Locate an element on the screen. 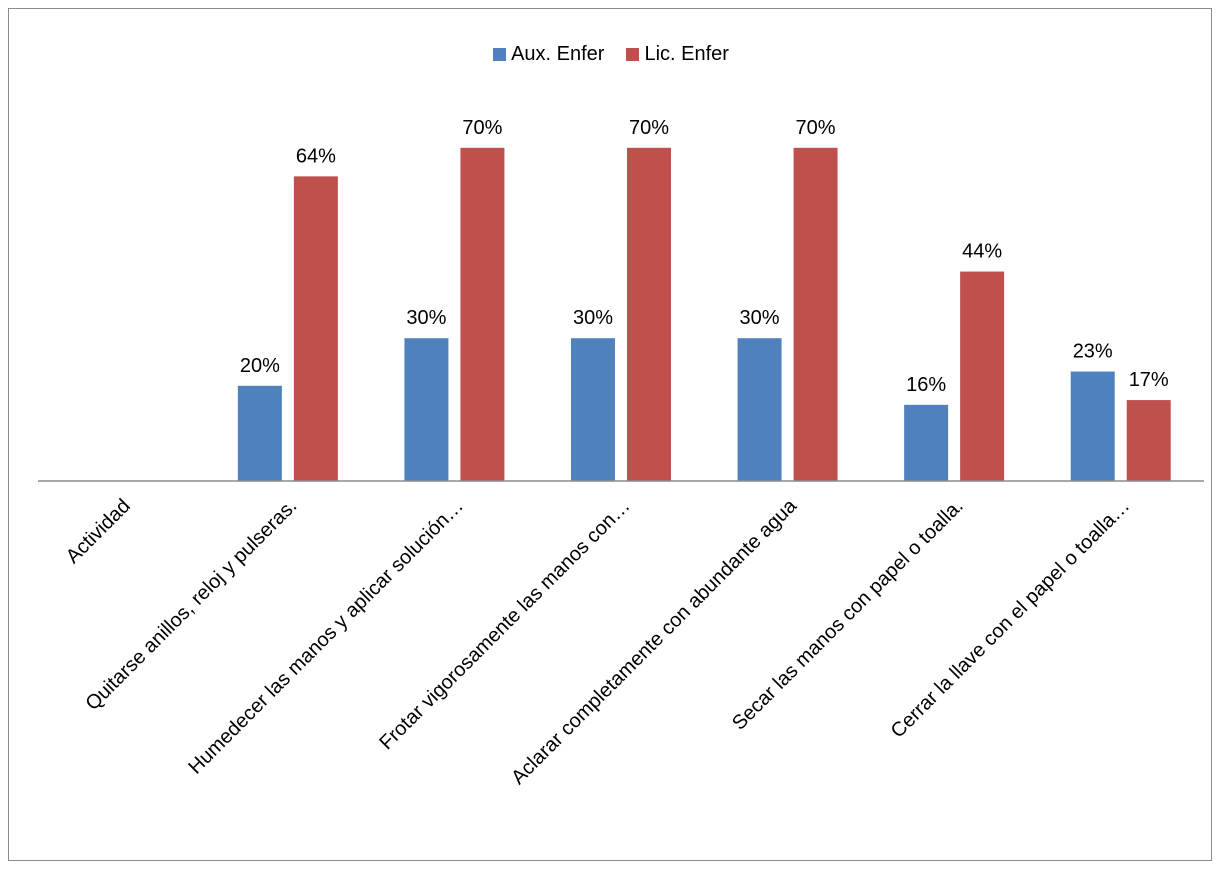  legend-item-aux-enfer: Aux. Enfer is located at coordinates (548, 54).